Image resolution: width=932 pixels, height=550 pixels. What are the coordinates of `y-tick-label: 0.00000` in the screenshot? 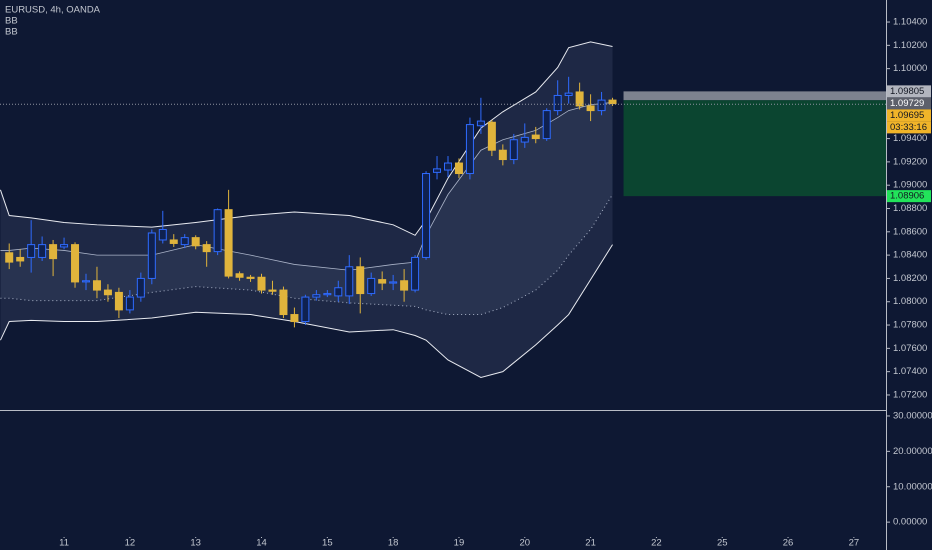 It's located at (910, 522).